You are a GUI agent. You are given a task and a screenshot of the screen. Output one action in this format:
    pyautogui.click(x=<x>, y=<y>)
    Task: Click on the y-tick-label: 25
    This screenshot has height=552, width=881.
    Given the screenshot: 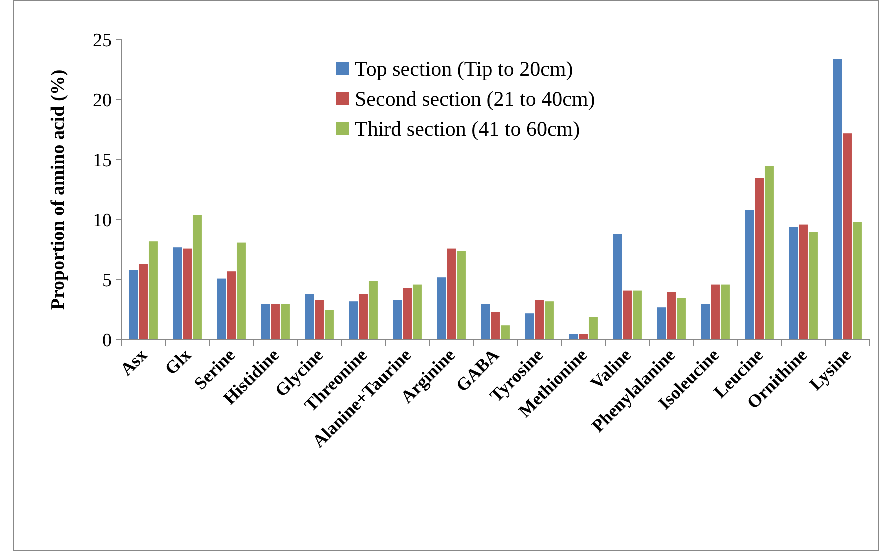 What is the action you would take?
    pyautogui.click(x=102, y=41)
    